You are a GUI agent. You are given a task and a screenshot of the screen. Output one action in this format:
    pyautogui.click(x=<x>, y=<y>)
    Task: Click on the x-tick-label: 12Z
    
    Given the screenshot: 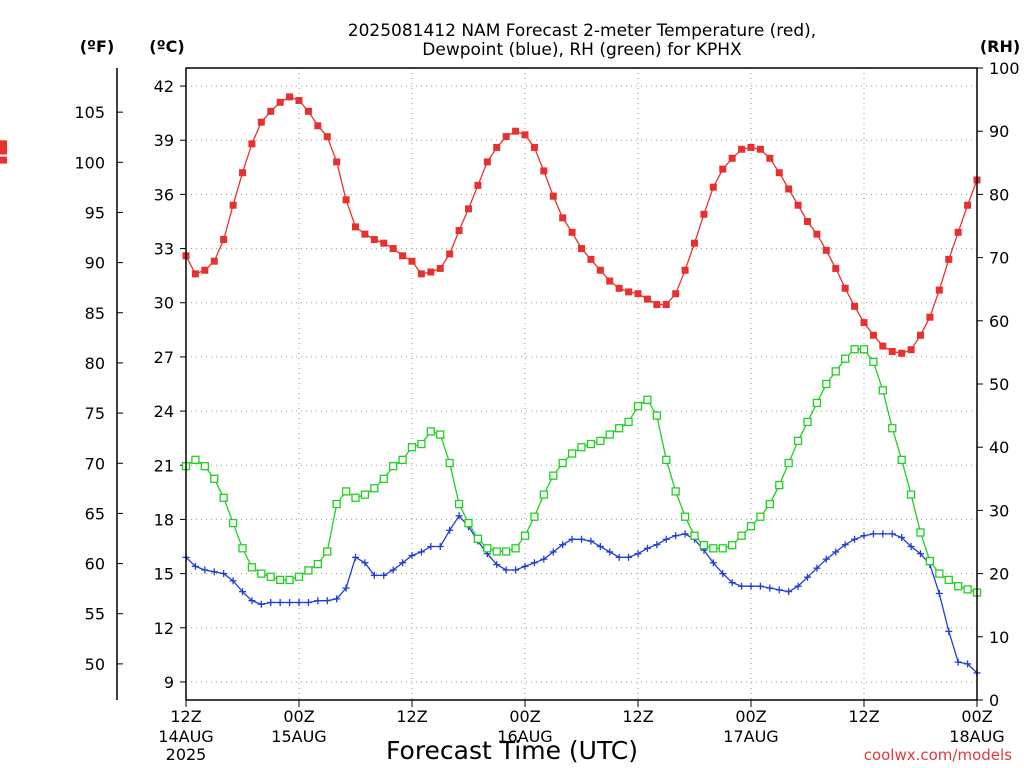 What is the action you would take?
    pyautogui.click(x=411, y=716)
    